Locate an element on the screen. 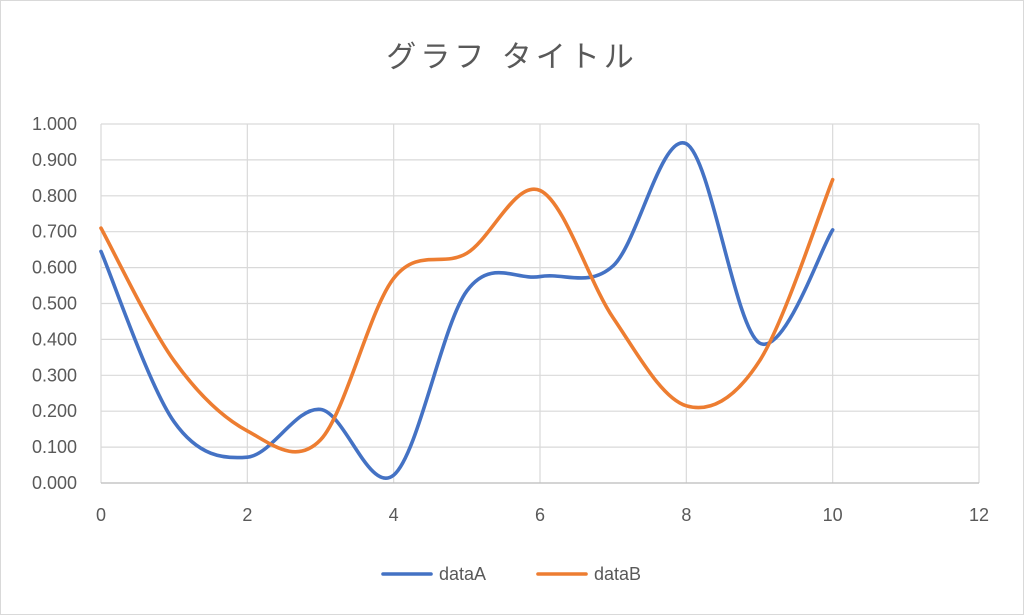  legend-label: dataA is located at coordinates (462, 574).